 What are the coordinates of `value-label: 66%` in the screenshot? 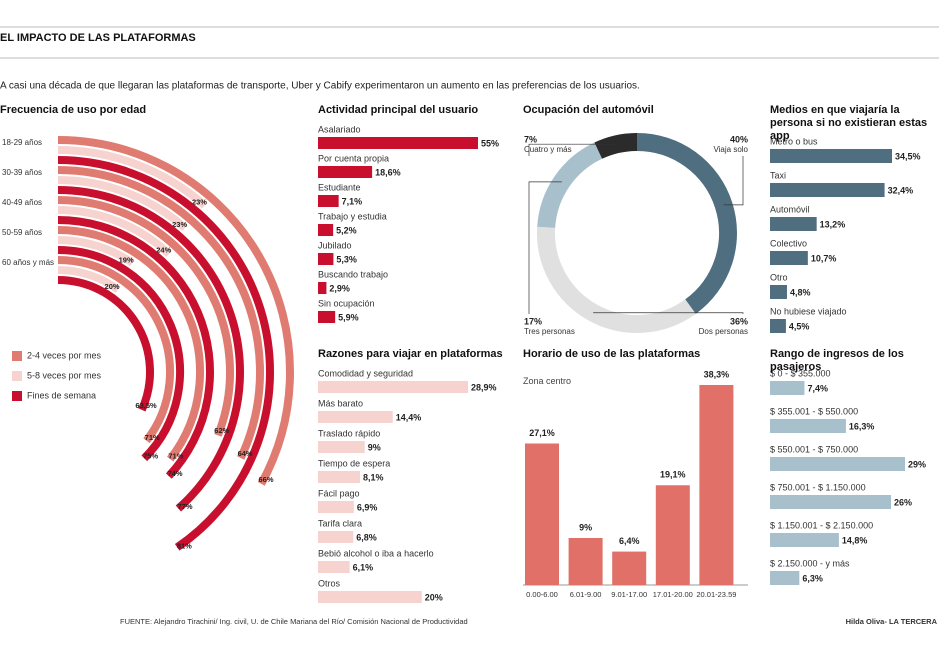 It's located at (266, 479).